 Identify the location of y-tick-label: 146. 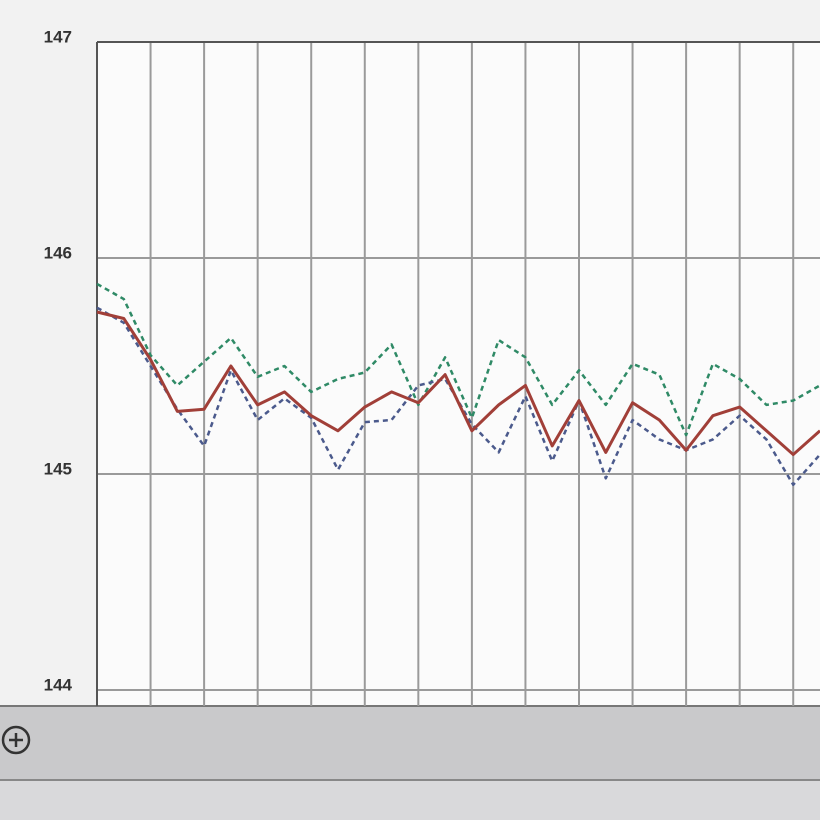
(58, 252).